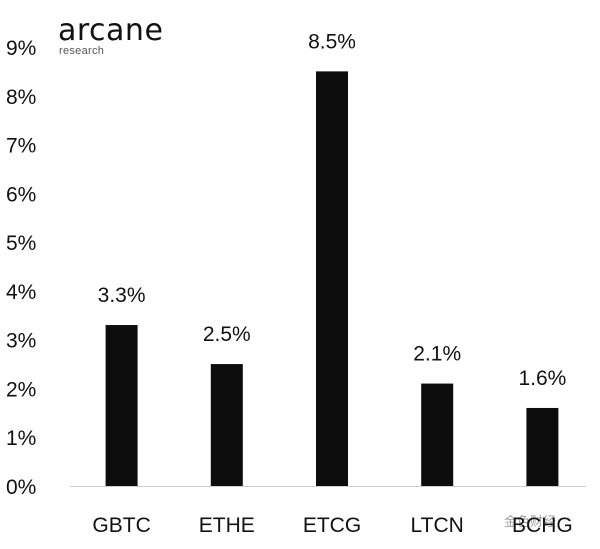 The height and width of the screenshot is (549, 600). What do you see at coordinates (82, 51) in the screenshot?
I see `logo-subtitle: research` at bounding box center [82, 51].